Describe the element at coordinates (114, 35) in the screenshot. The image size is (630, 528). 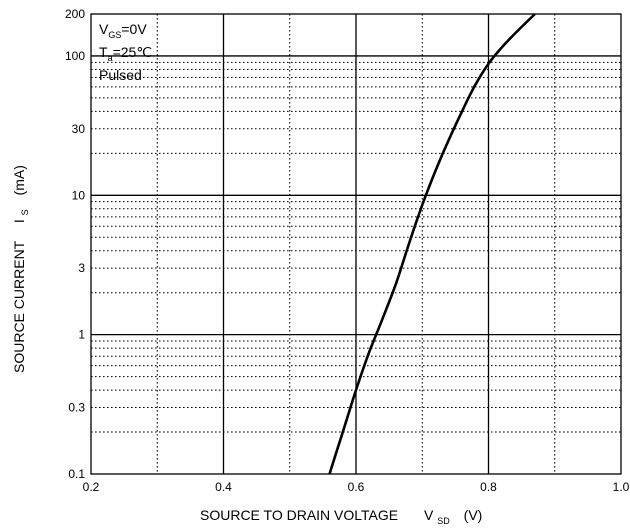
I see `annotation-subscript: GS` at that location.